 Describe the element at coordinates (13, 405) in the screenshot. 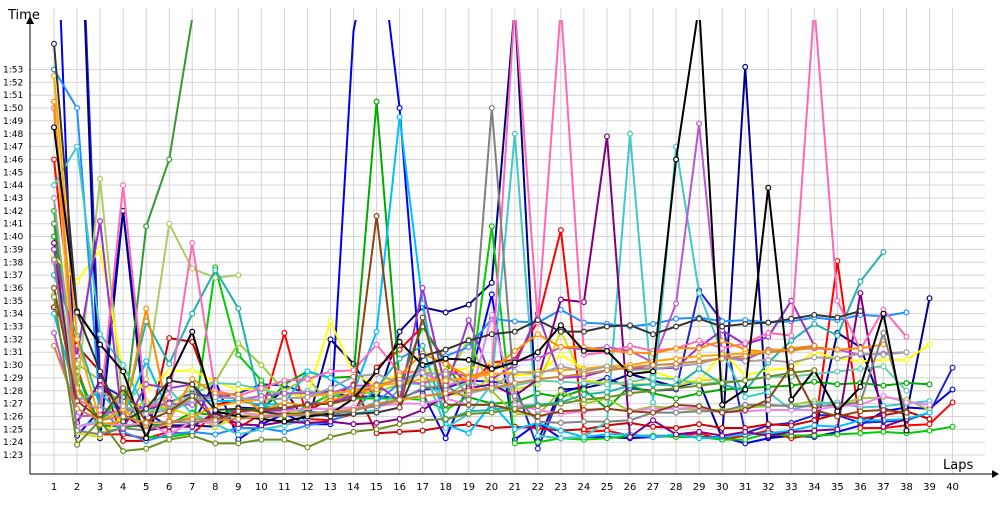

I see `y-tick-label: 1:27` at that location.